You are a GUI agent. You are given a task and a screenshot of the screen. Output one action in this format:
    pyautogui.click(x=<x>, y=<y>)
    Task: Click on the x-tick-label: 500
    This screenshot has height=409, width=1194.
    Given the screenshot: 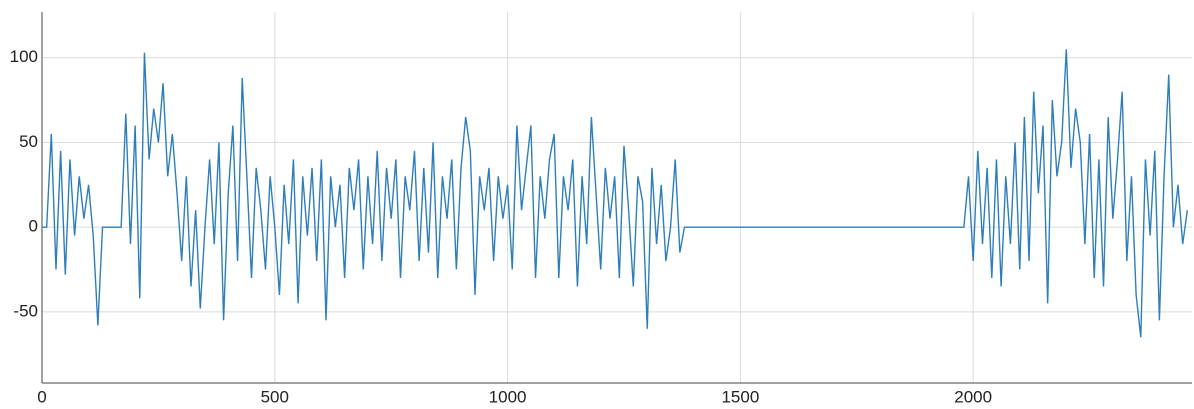 What is the action you would take?
    pyautogui.click(x=275, y=396)
    